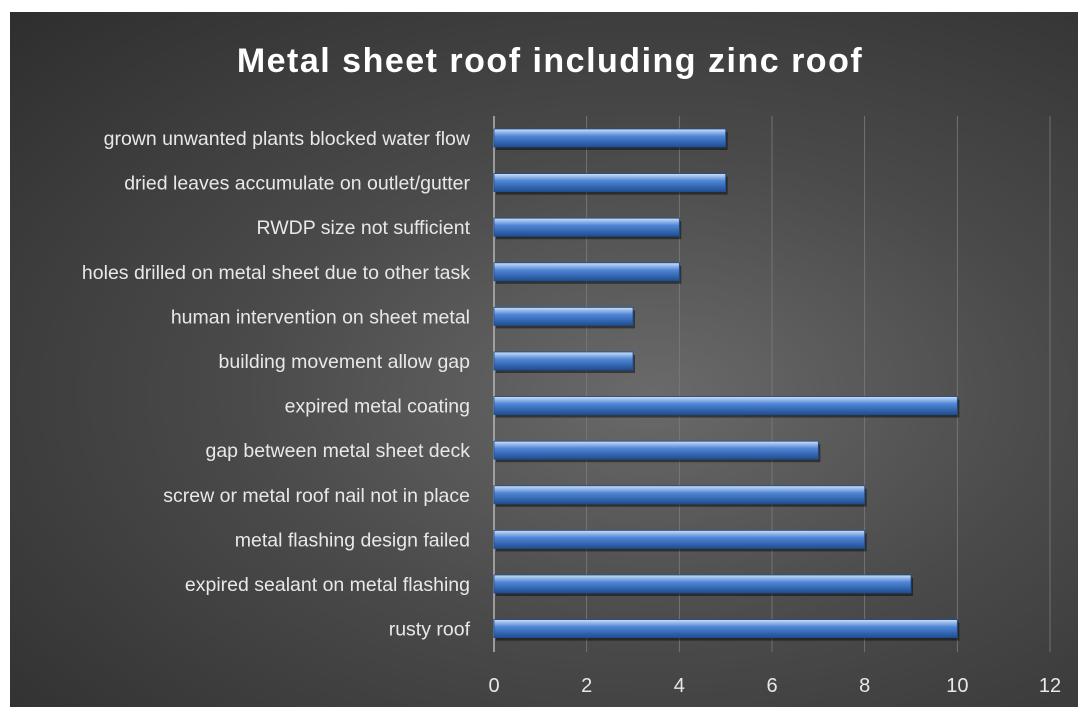 The width and height of the screenshot is (1080, 709). I want to click on category-label: screw or metal roof nail not in place, so click(316, 496).